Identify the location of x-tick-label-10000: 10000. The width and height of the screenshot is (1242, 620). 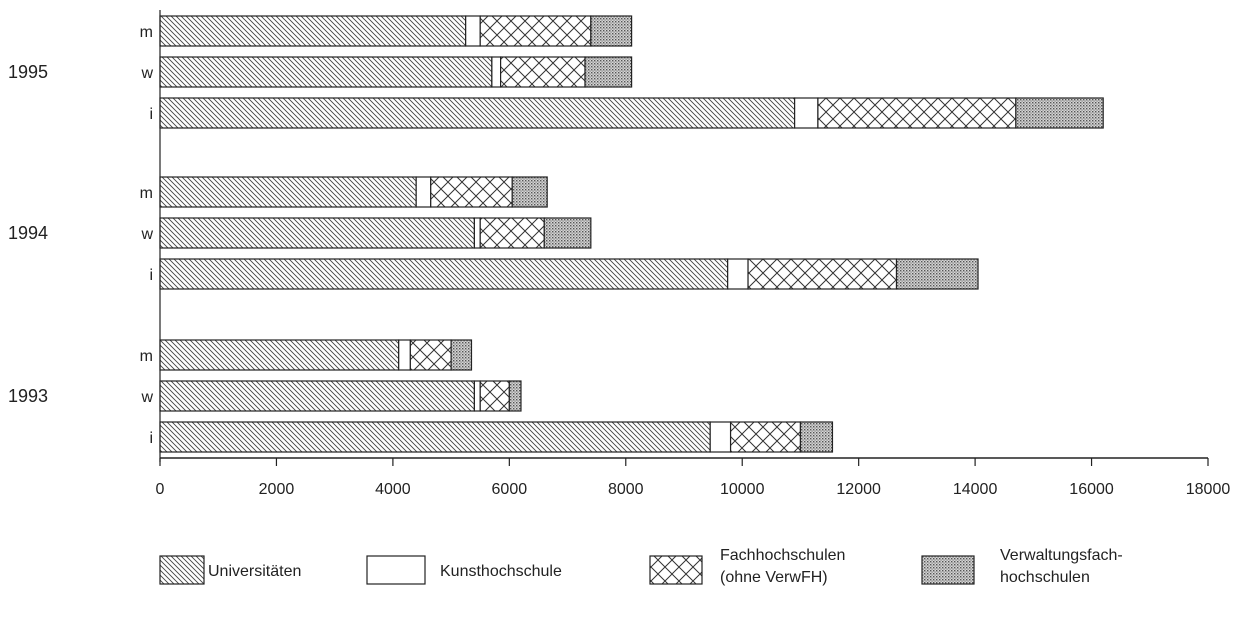
(742, 489).